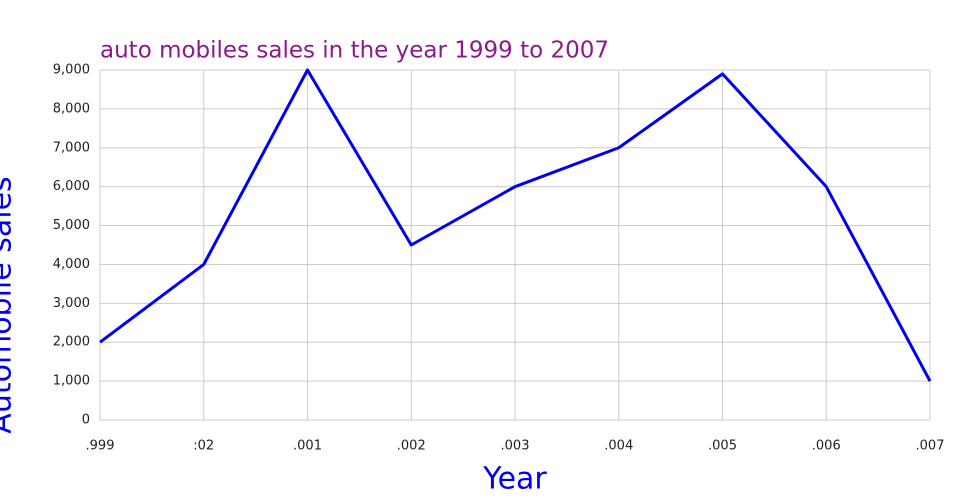  I want to click on y-tick-label: 9,000, so click(71, 70).